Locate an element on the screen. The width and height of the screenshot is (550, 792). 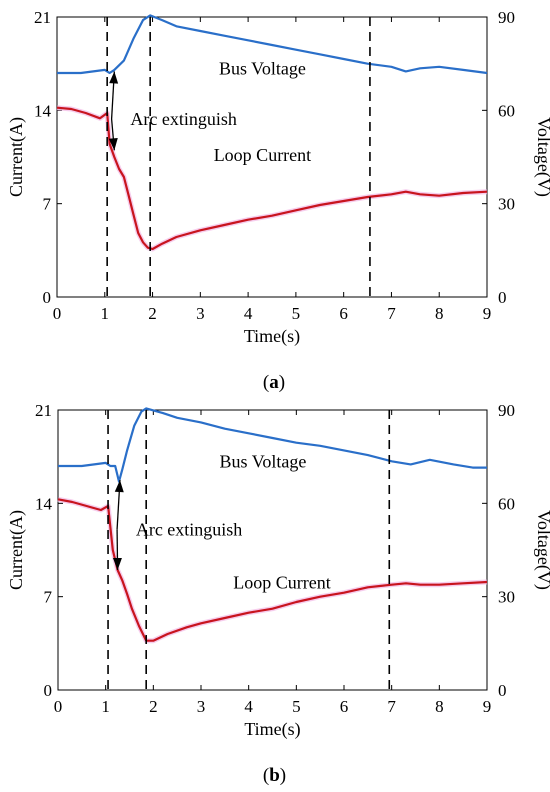
panel-caption: (a) is located at coordinates (274, 382).